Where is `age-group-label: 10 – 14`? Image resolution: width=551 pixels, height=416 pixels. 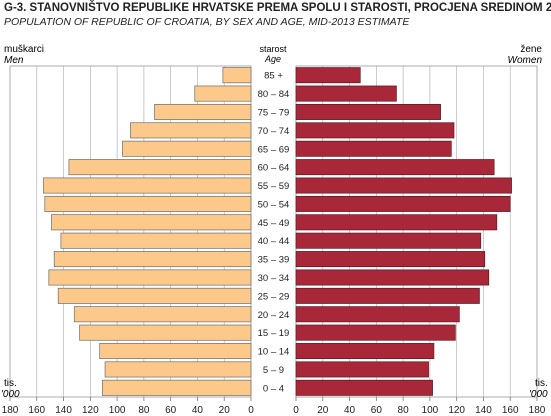 age-group-label: 10 – 14 is located at coordinates (274, 352).